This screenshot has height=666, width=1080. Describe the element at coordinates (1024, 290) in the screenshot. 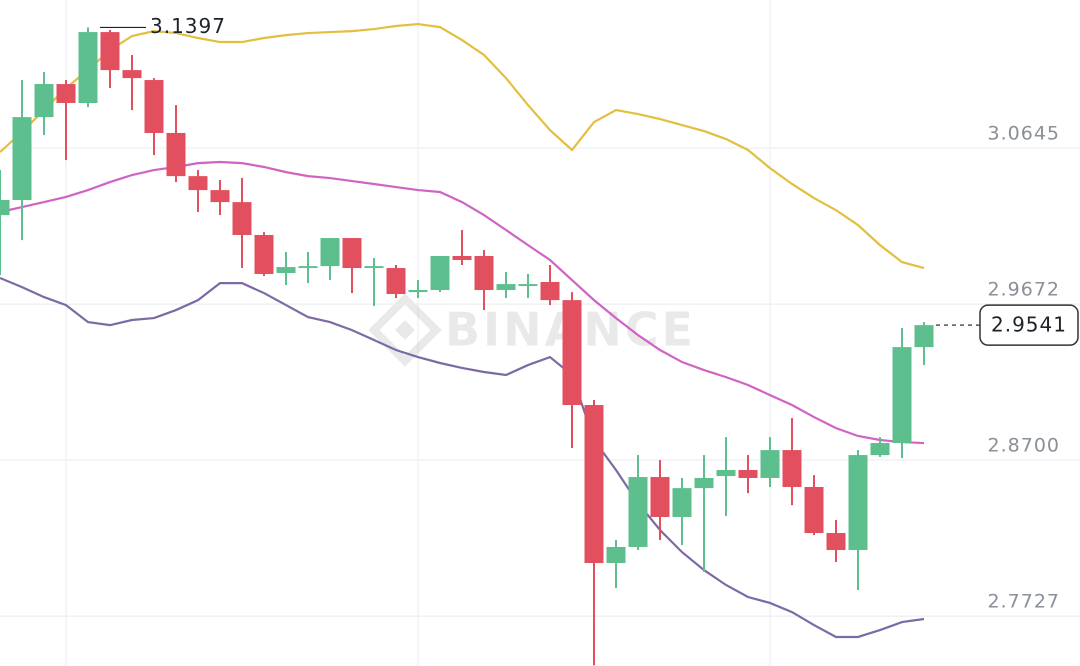

I see `y-tick-label: 2.9672` at that location.